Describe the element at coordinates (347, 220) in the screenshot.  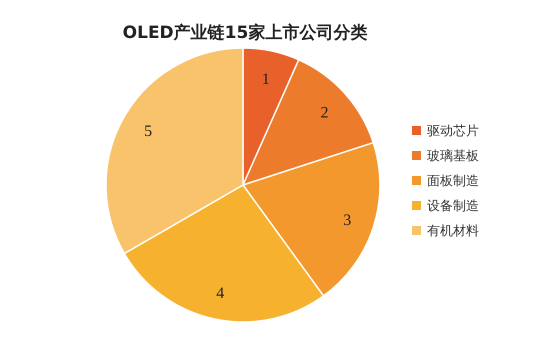
I see `data-label: 3` at that location.